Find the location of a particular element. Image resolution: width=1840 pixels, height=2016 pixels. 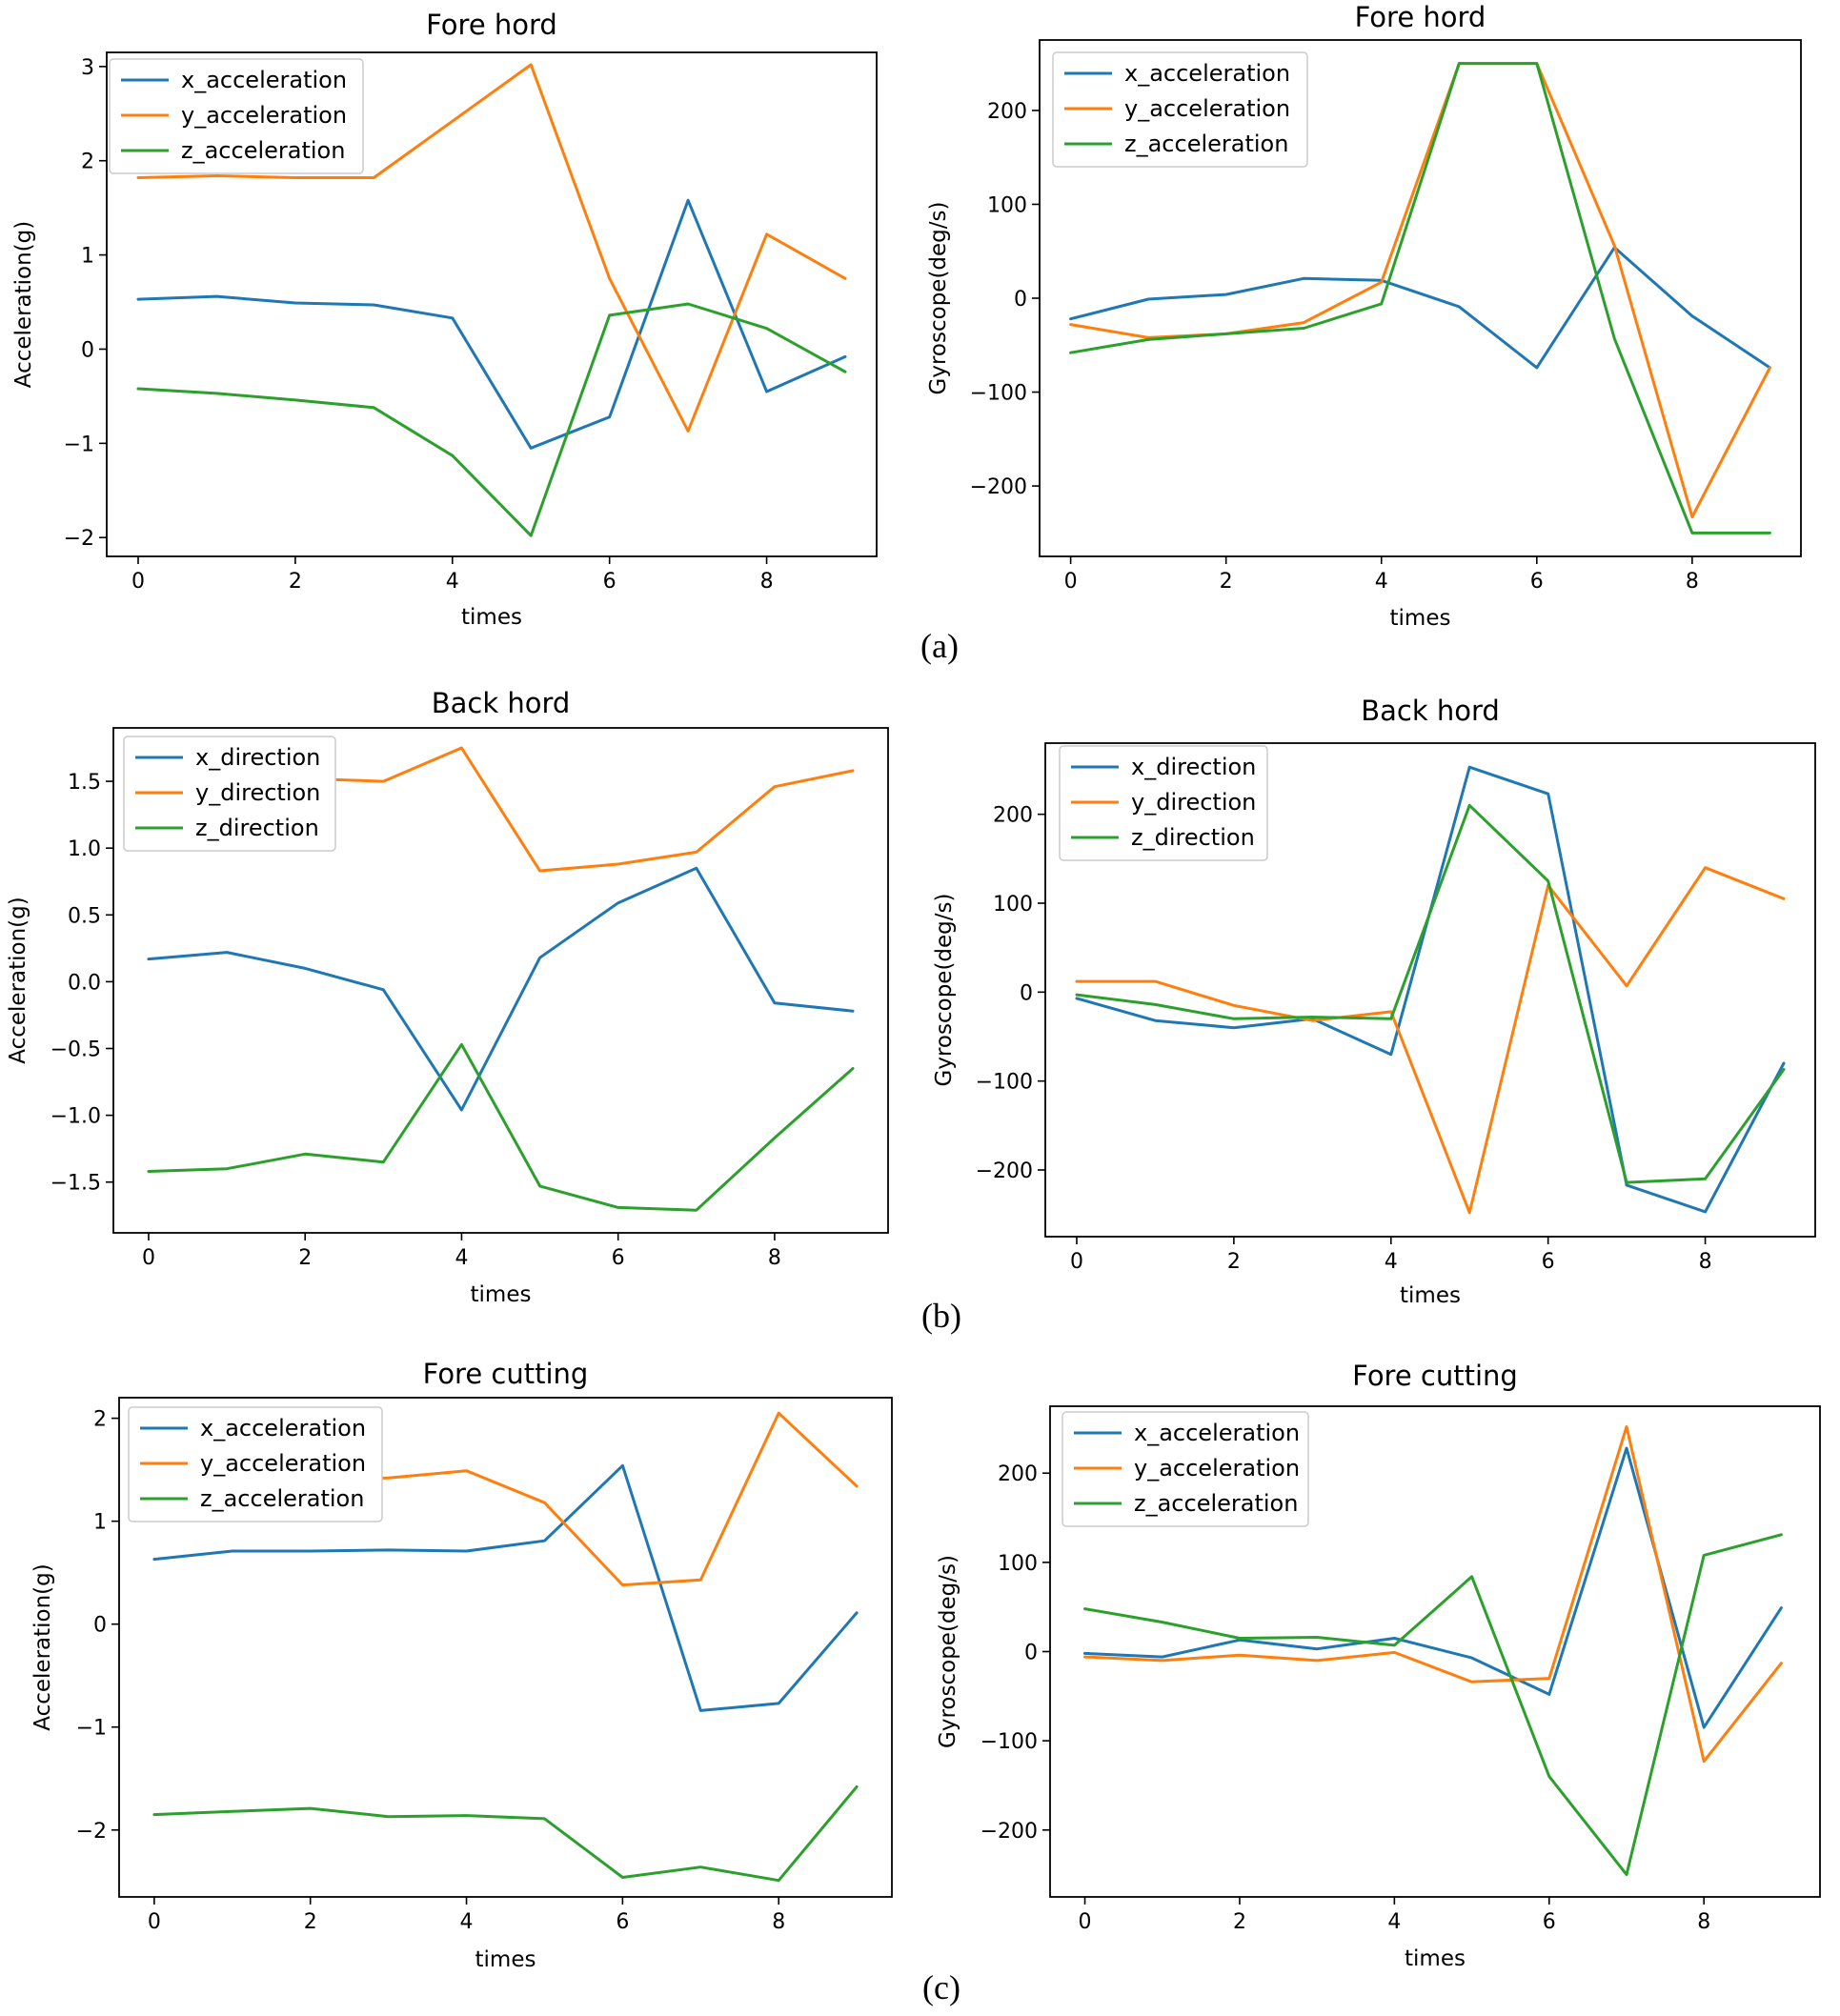

y-tick-label: 1.5 is located at coordinates (85, 783).